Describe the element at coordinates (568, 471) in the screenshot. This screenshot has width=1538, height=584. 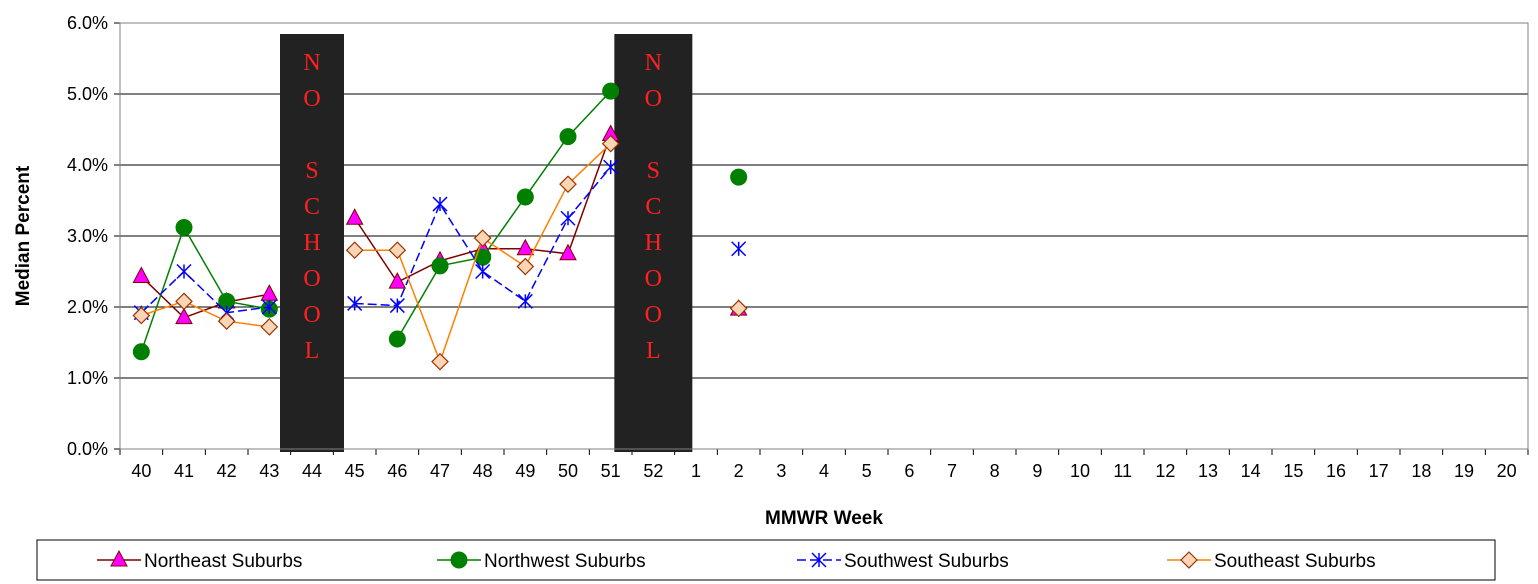
I see `x-tick-label: 50` at that location.